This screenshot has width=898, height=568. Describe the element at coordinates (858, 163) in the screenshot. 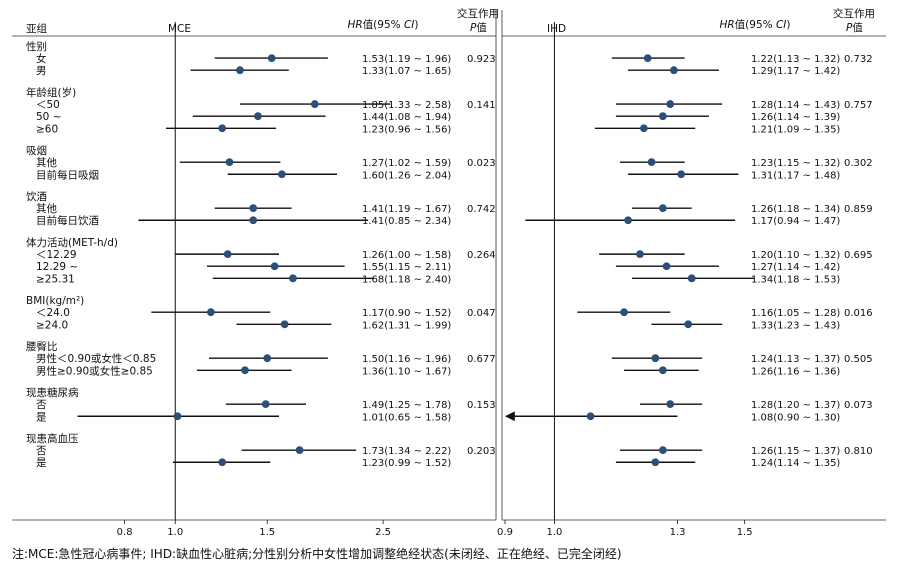

I see `panel-ihd-p-value-2: 0.302` at that location.